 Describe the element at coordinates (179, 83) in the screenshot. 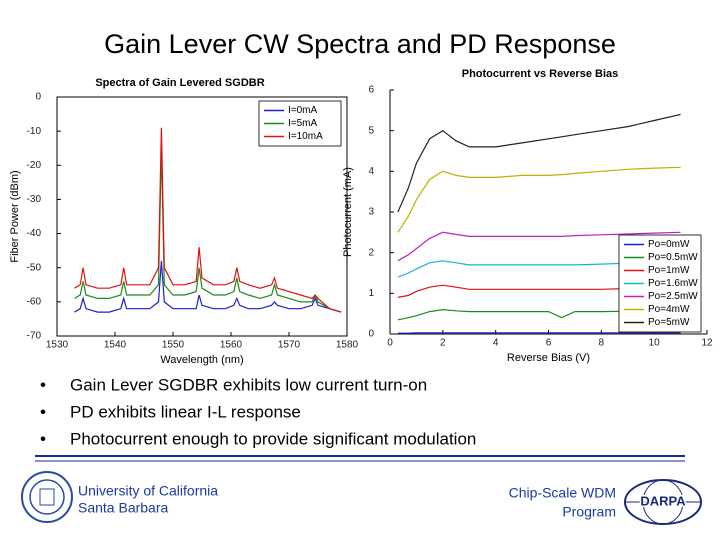

I see `chart-title: Spectra of Gain Levered SGDBR` at that location.